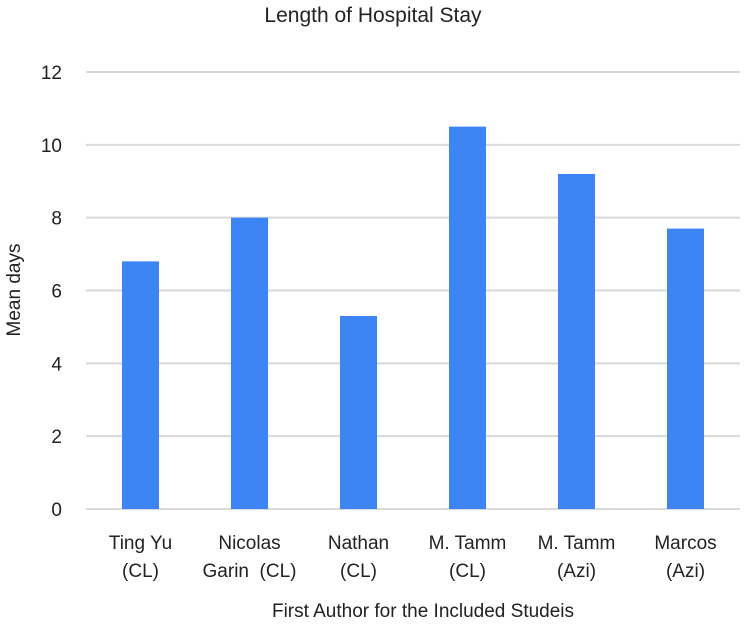 Image resolution: width=750 pixels, height=627 pixels. What do you see at coordinates (358, 543) in the screenshot?
I see `x-category-label: Nathan` at bounding box center [358, 543].